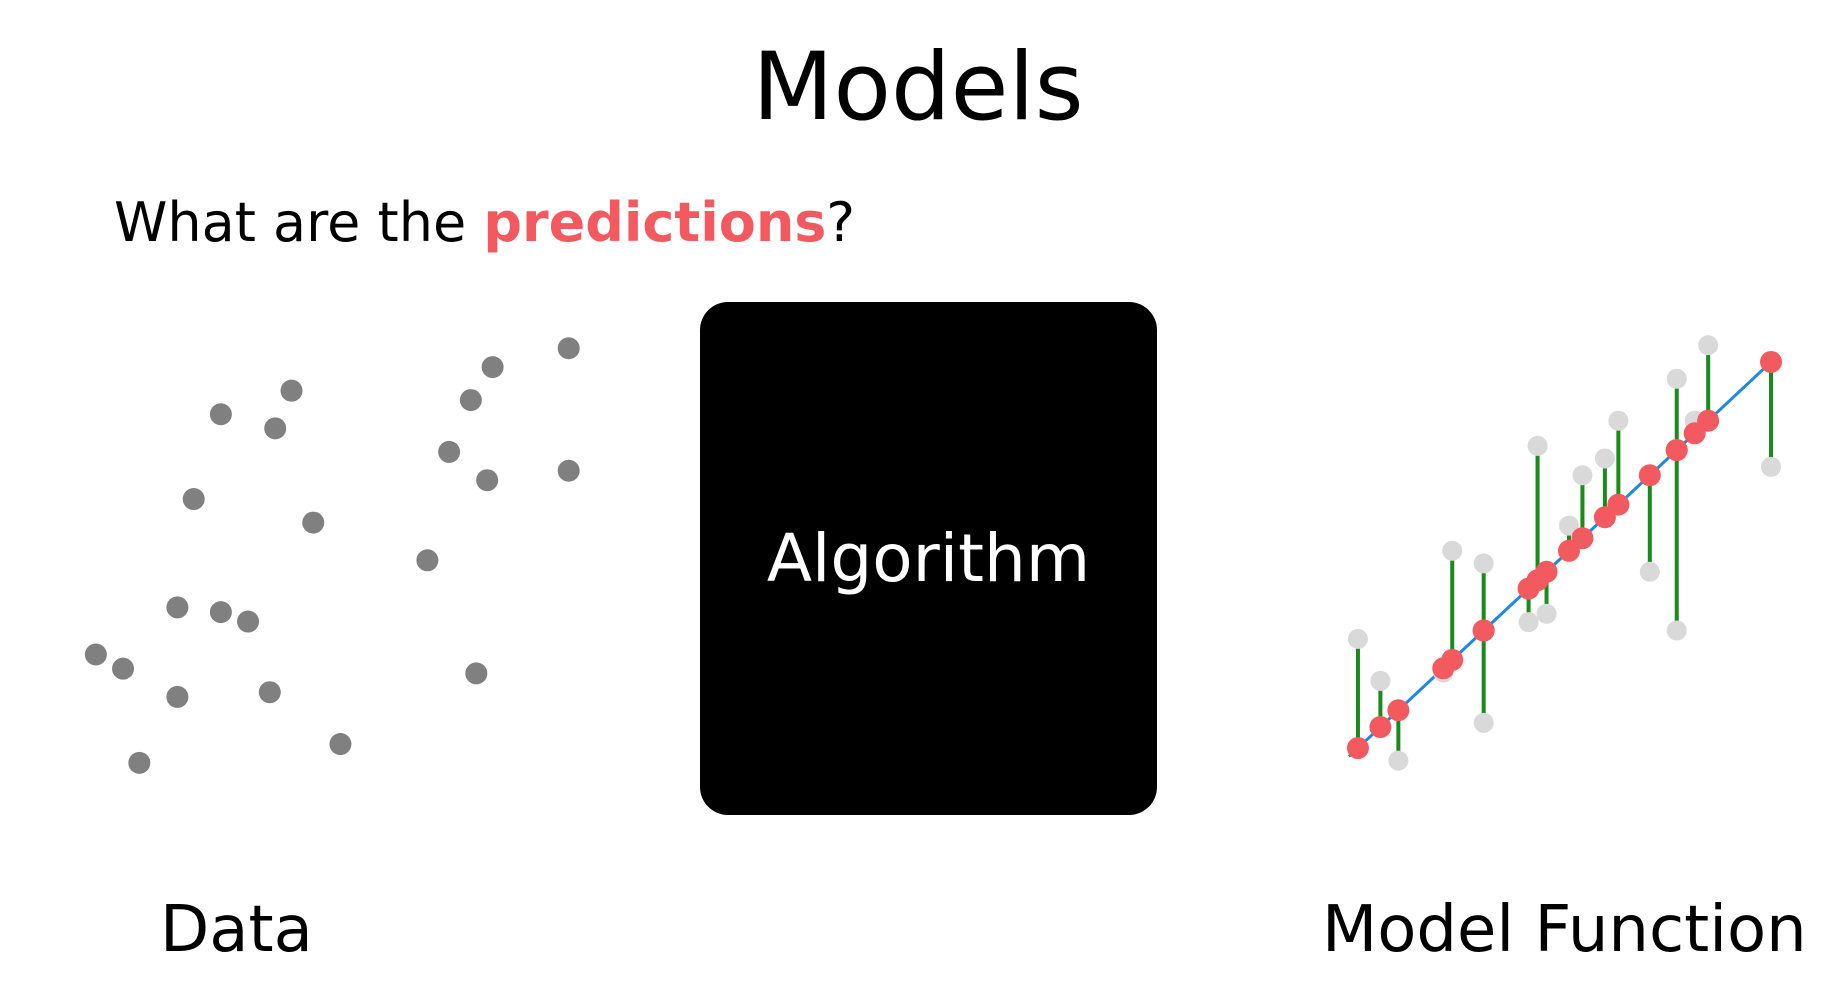 Image resolution: width=1836 pixels, height=982 pixels. I want to click on model-function-caption: Model Function, so click(1564, 930).